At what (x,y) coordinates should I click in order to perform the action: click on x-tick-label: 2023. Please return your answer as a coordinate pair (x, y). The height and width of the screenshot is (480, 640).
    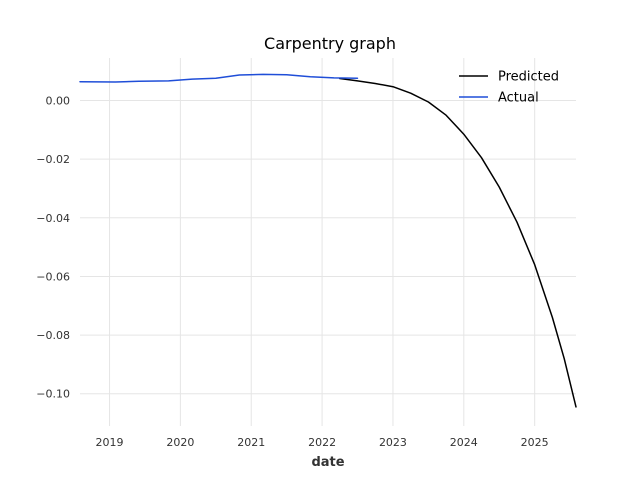
    Looking at the image, I should click on (393, 442).